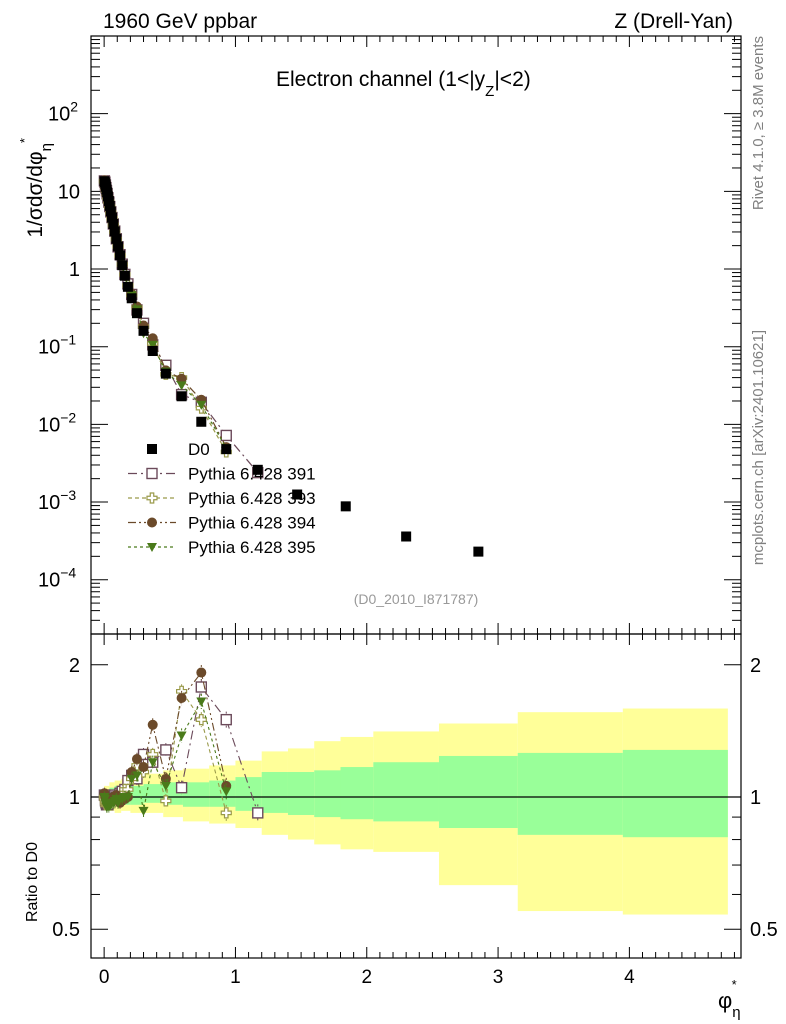 This screenshot has width=786, height=1024. Describe the element at coordinates (252, 498) in the screenshot. I see `legend-label: Pythia 6.428 393` at that location.